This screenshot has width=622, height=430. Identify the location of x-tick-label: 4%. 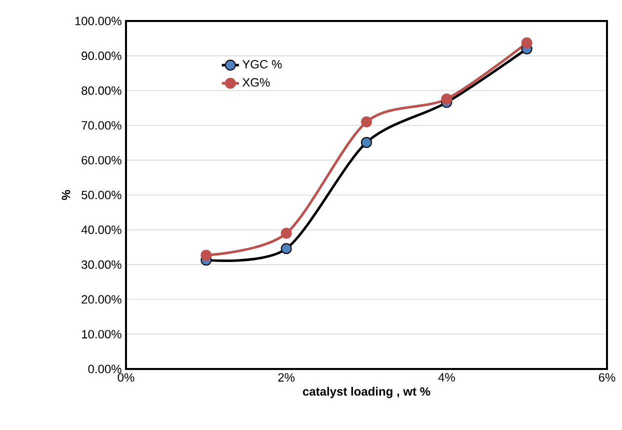
(446, 377).